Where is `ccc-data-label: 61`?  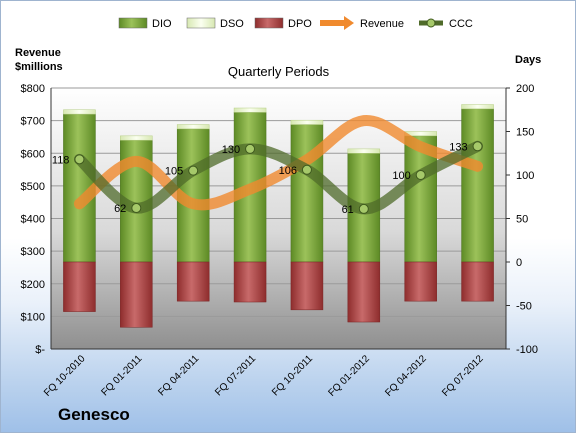
ccc-data-label: 61 is located at coordinates (348, 210).